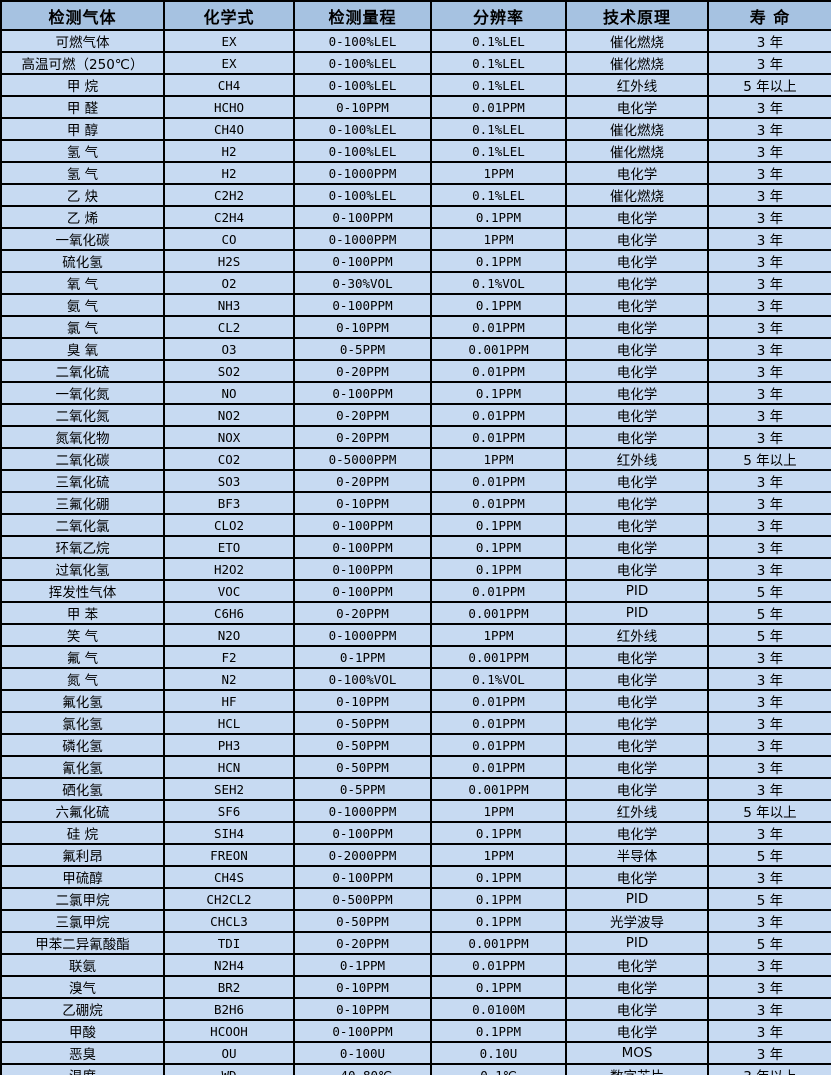 This screenshot has width=831, height=1075. I want to click on lifespan-cell: 5 年以上, so click(769, 811).